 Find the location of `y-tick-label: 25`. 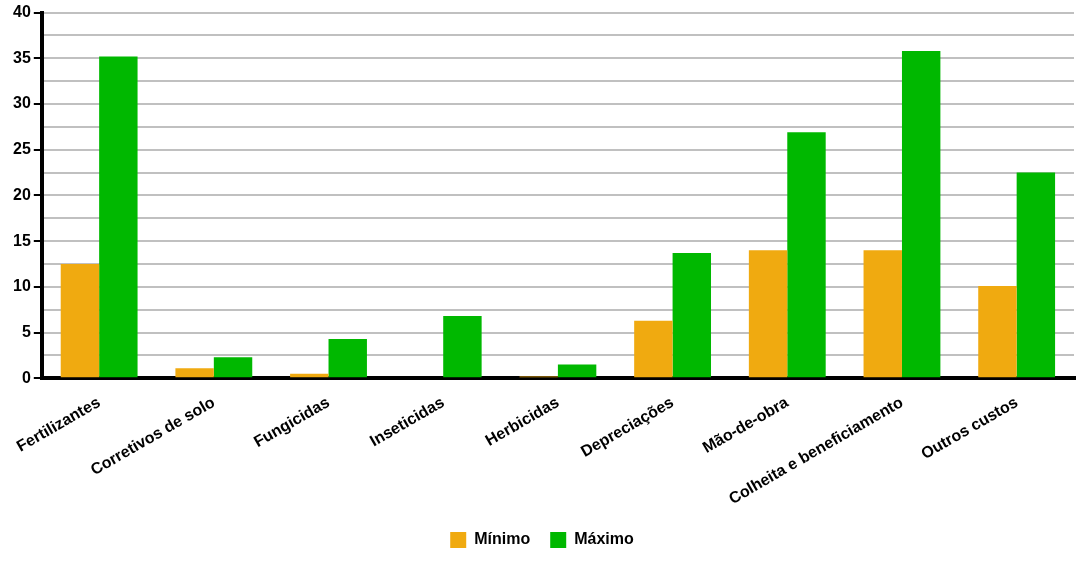

y-tick-label: 25 is located at coordinates (22, 149).